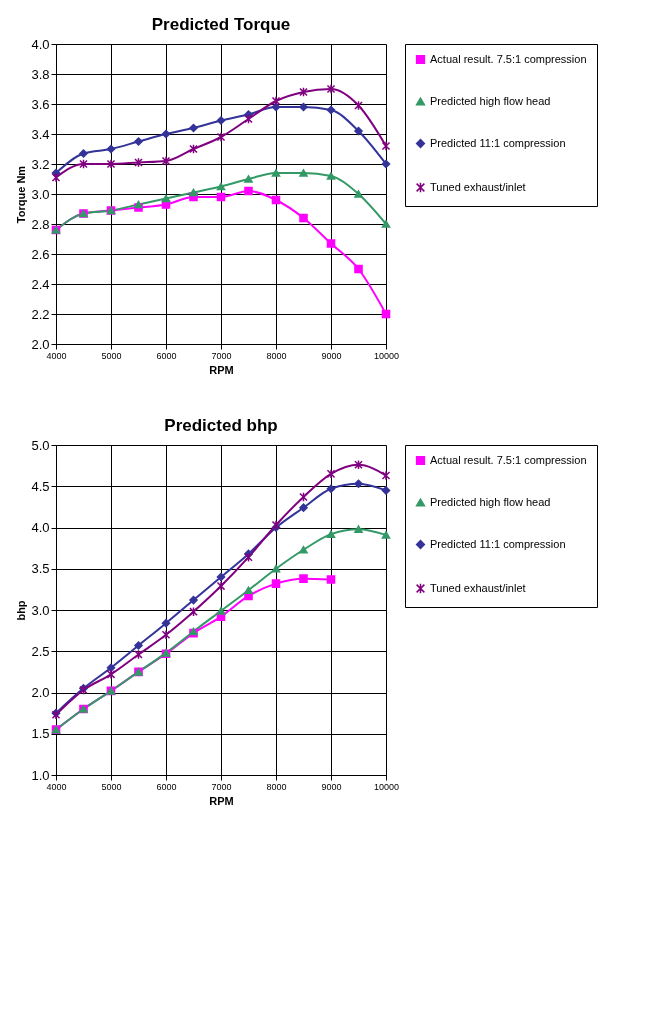 The width and height of the screenshot is (662, 1028). What do you see at coordinates (40, 104) in the screenshot?
I see `y-tick-label: 3.6` at bounding box center [40, 104].